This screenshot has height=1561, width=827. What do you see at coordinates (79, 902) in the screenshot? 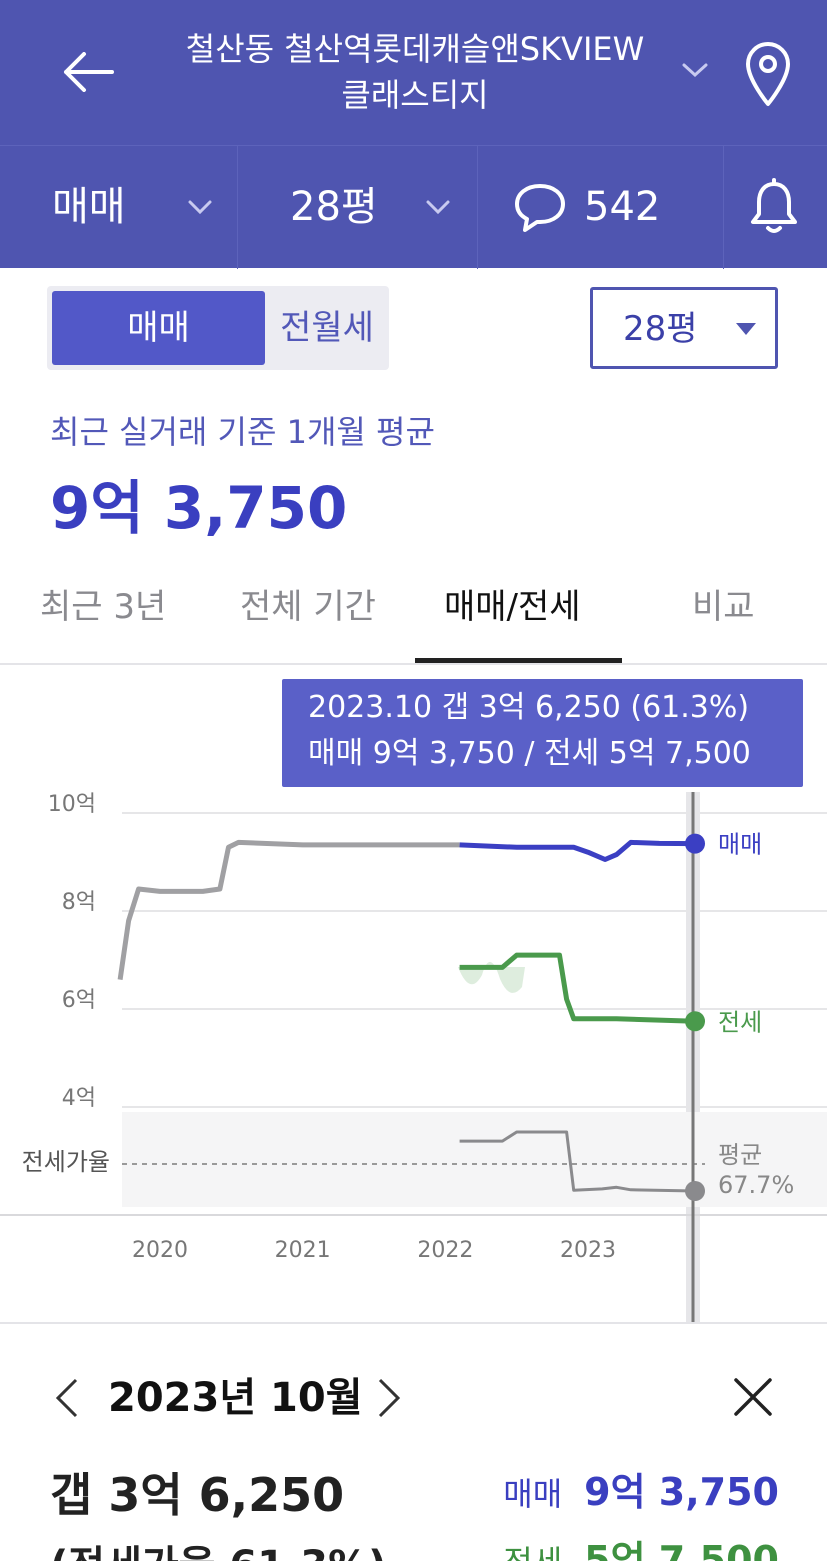
I see `y-tick-label: 8억` at bounding box center [79, 902].